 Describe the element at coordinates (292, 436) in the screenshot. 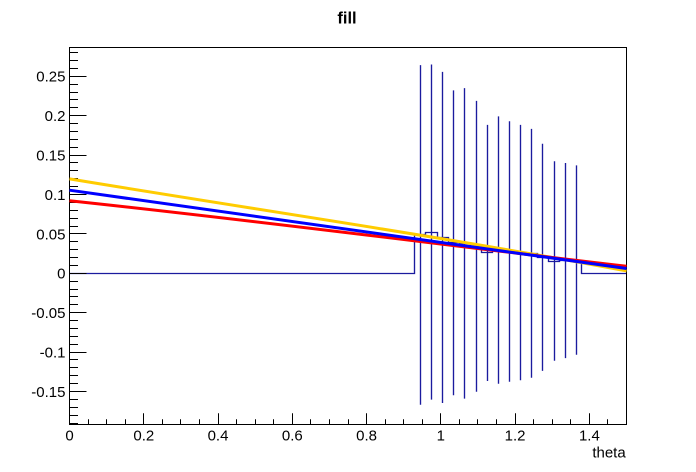

I see `svg-text: 0.6` at that location.